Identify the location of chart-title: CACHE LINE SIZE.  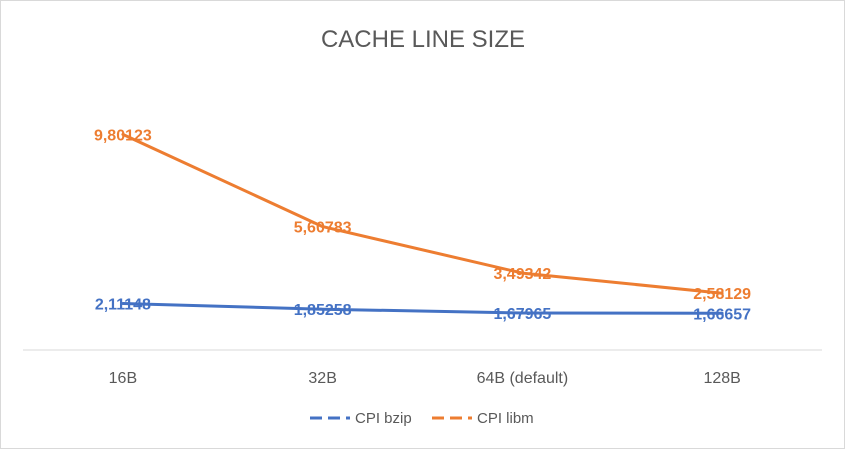
(423, 39).